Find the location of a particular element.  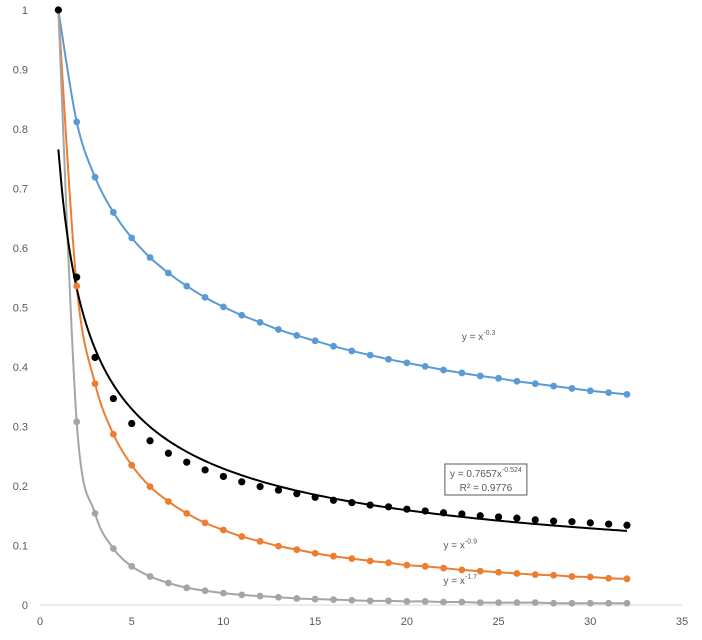

trendline-r-squared: R² = 0.9776 is located at coordinates (486, 488).